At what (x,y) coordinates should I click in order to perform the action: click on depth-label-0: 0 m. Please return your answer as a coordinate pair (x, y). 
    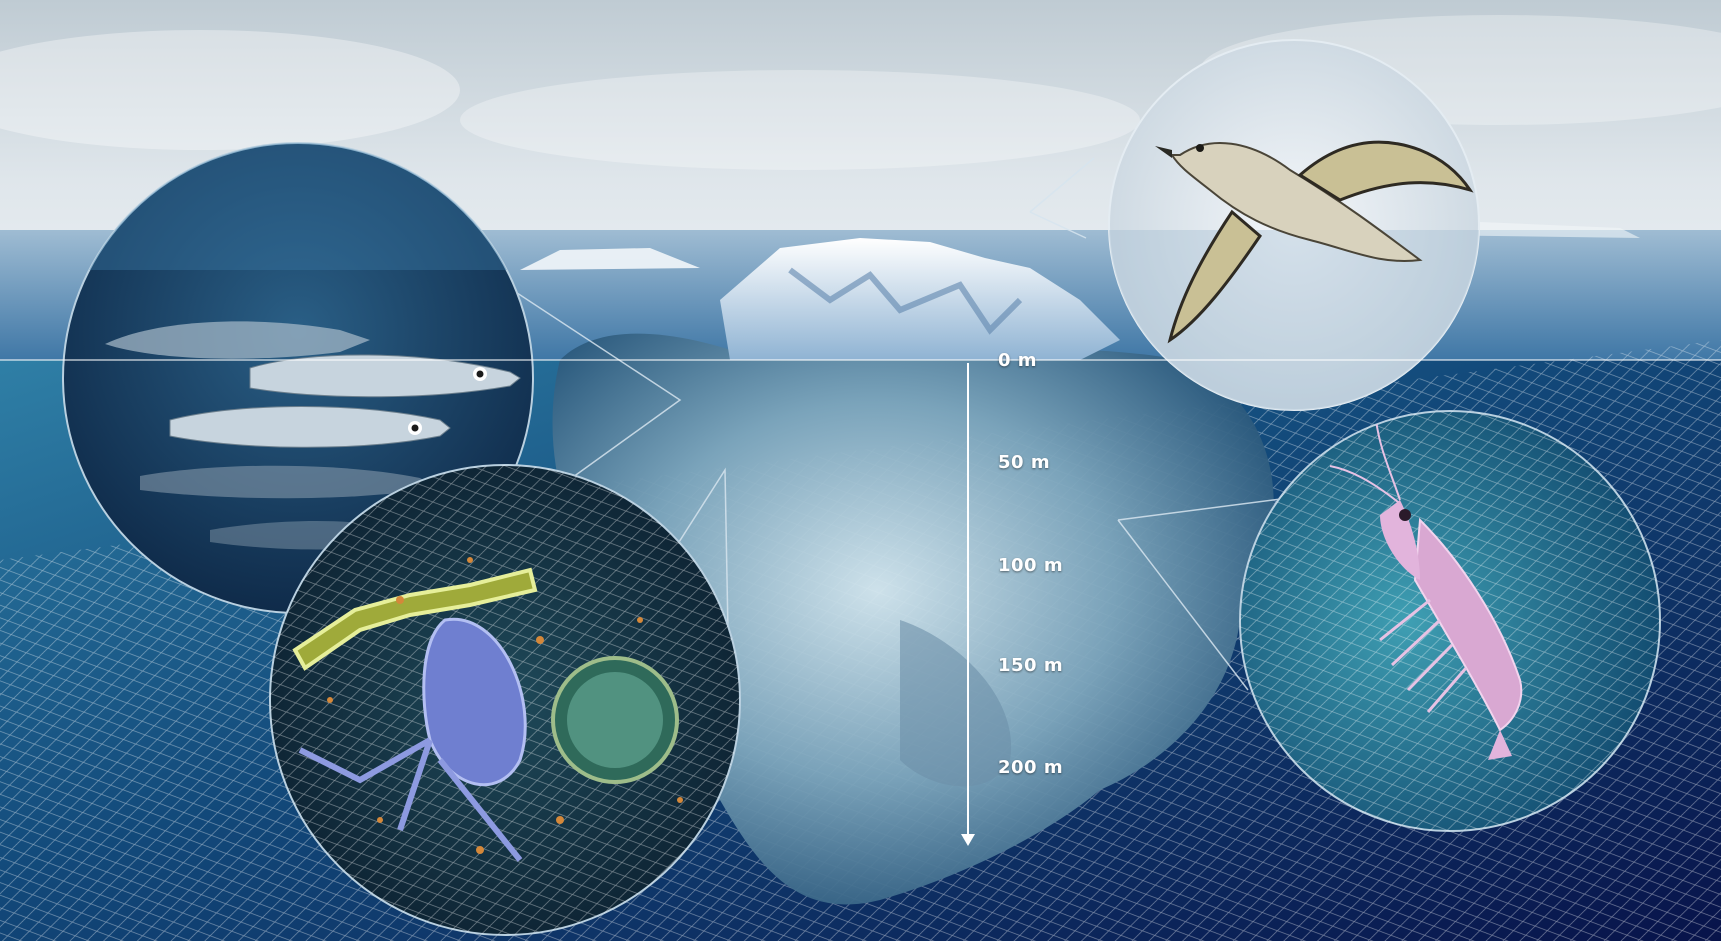
    Looking at the image, I should click on (1018, 360).